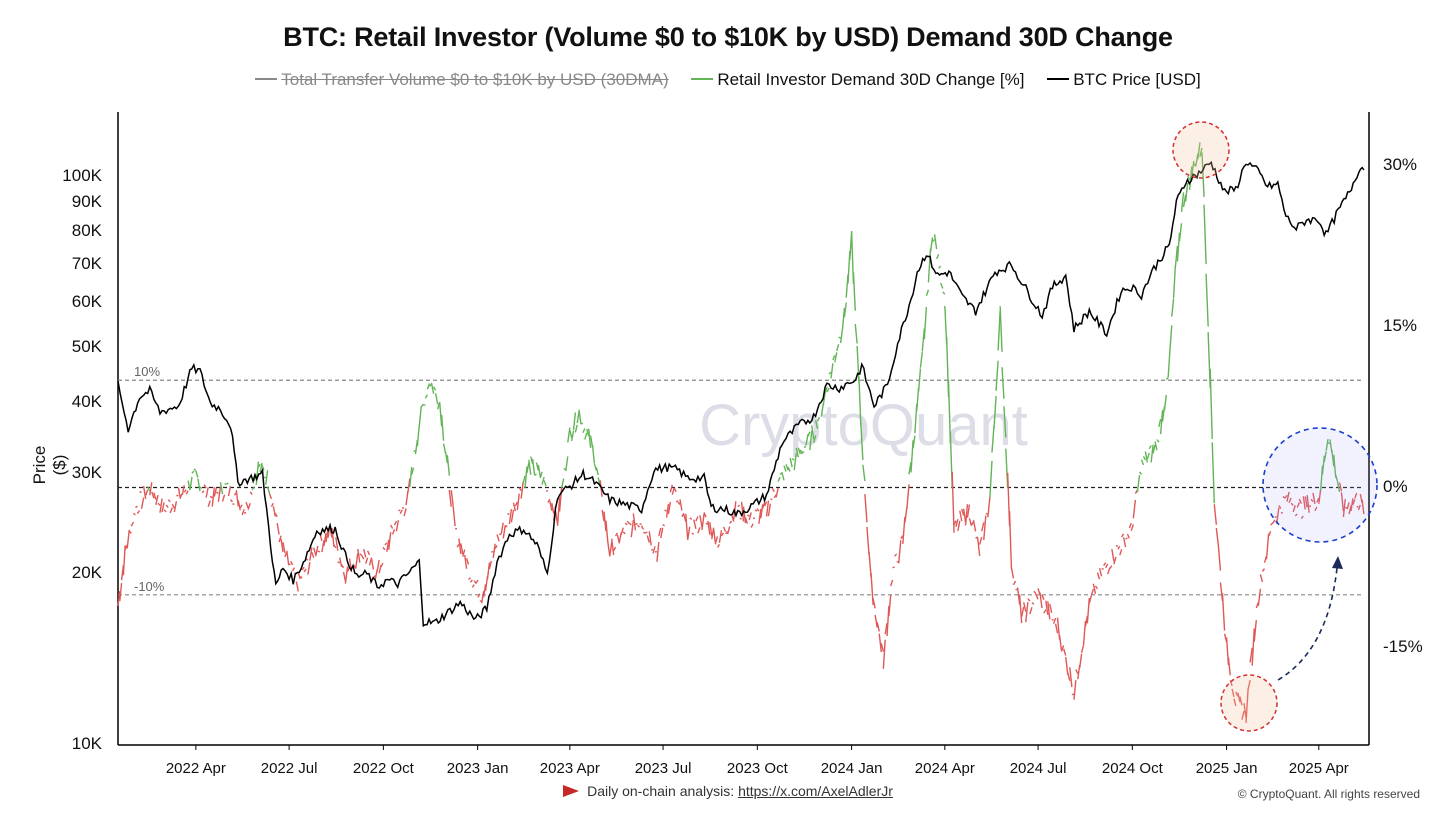  I want to click on right-tick-label: 0%, so click(1395, 486).